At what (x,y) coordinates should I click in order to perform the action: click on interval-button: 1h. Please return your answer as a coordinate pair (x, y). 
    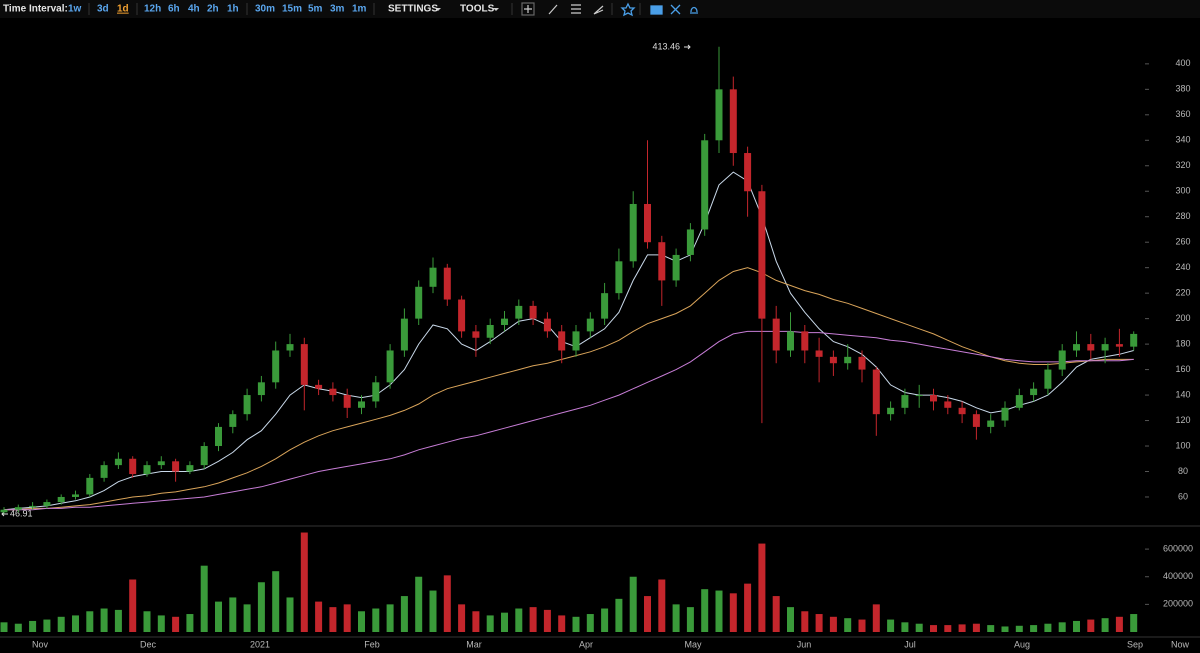
    Looking at the image, I should click on (233, 9).